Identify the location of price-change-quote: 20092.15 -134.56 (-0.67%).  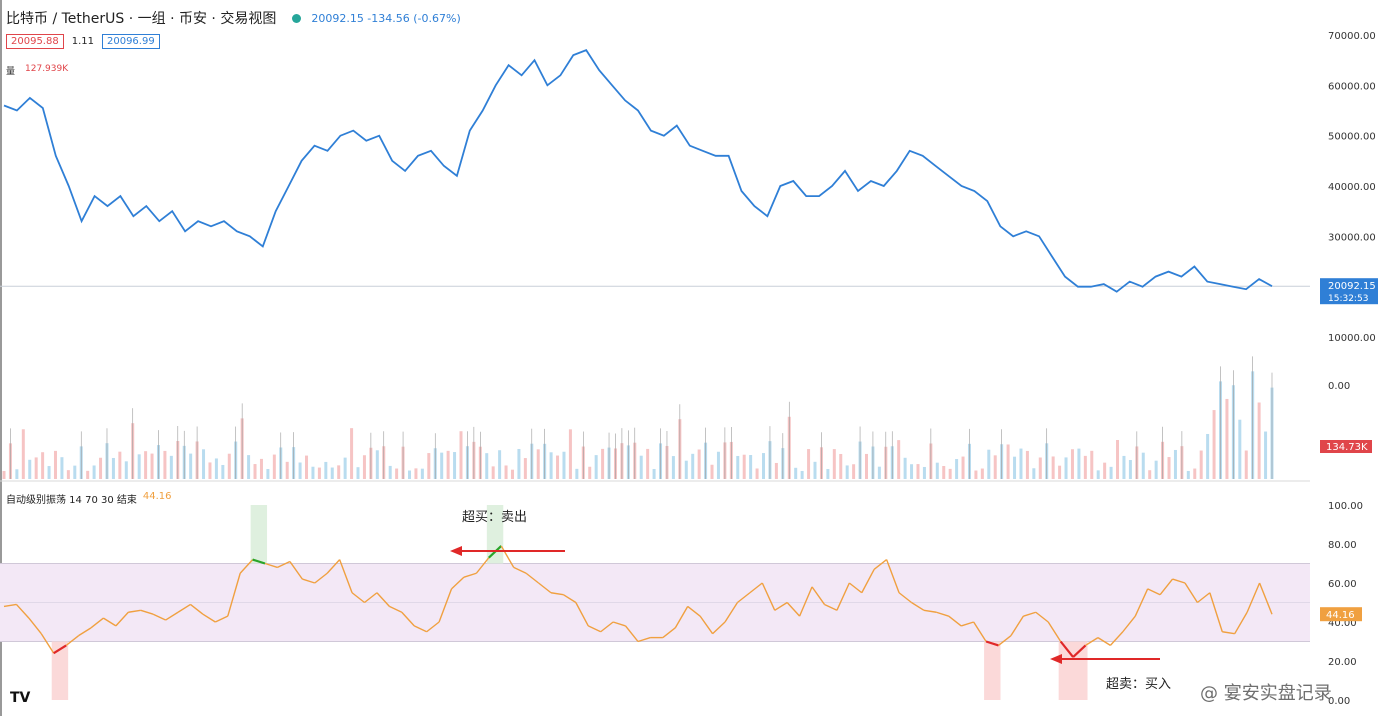
(386, 18).